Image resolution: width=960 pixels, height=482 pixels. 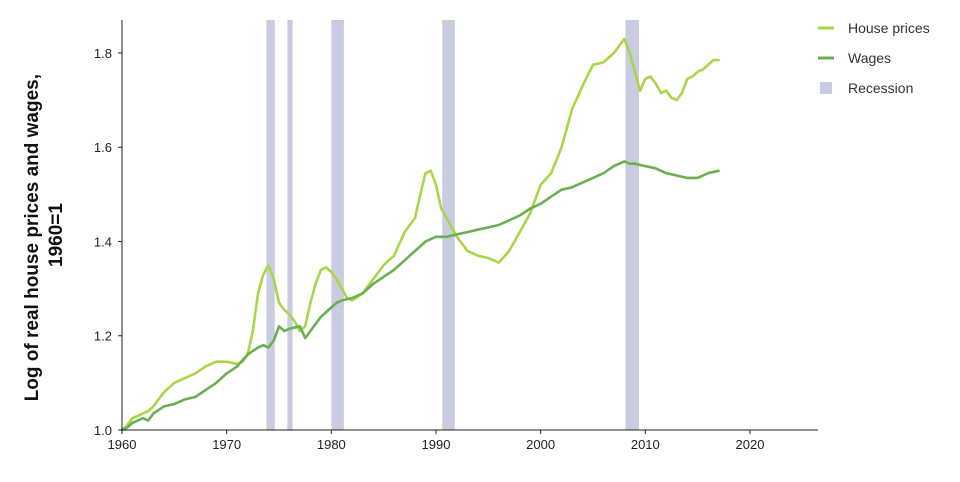 I want to click on y-tick-label-1.0: 1.0, so click(x=103, y=430).